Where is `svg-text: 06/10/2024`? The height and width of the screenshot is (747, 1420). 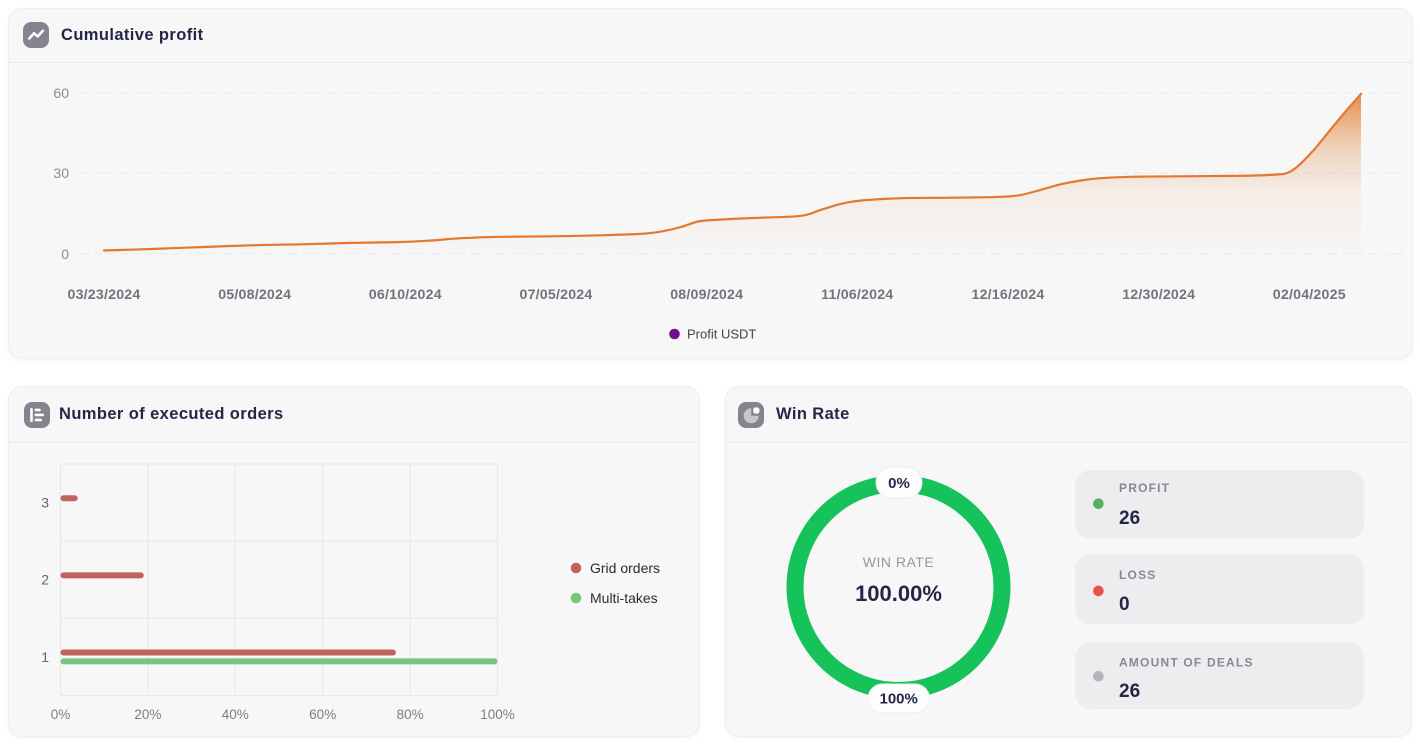 svg-text: 06/10/2024 is located at coordinates (405, 295).